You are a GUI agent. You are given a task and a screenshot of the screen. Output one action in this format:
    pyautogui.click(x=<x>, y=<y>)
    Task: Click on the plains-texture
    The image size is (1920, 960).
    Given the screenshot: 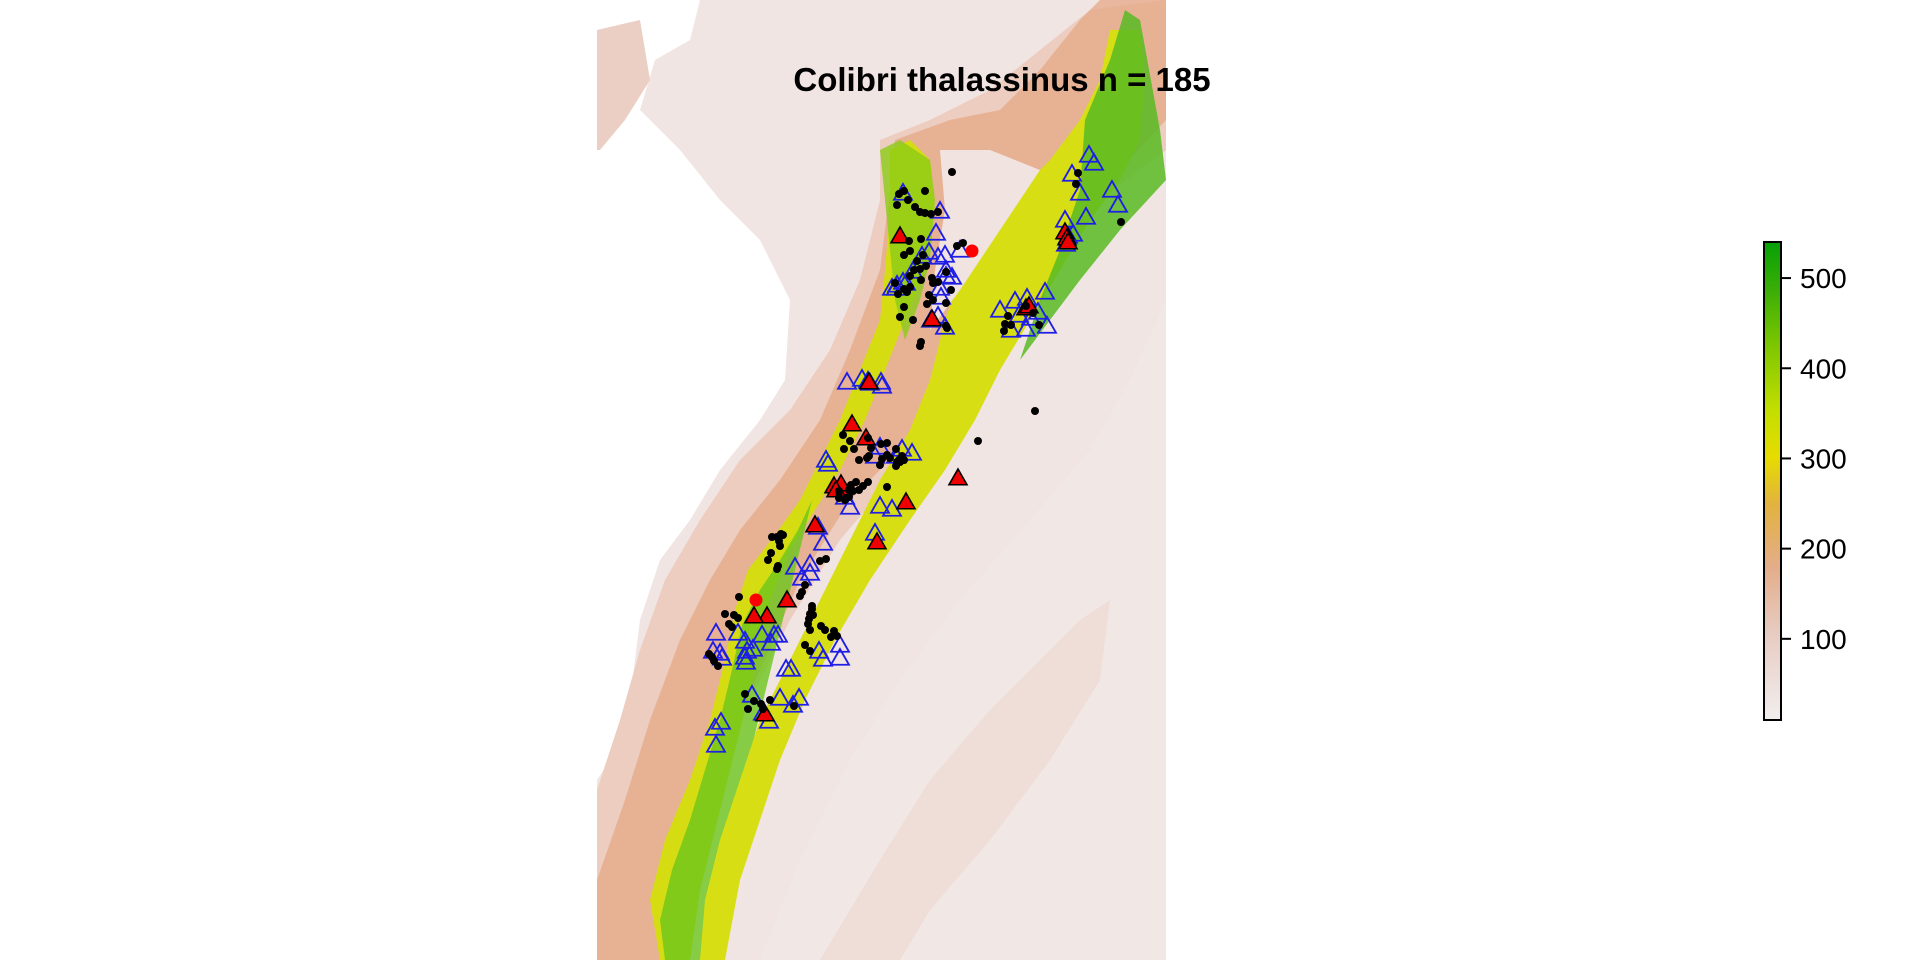 What is the action you would take?
    pyautogui.click(x=965, y=780)
    